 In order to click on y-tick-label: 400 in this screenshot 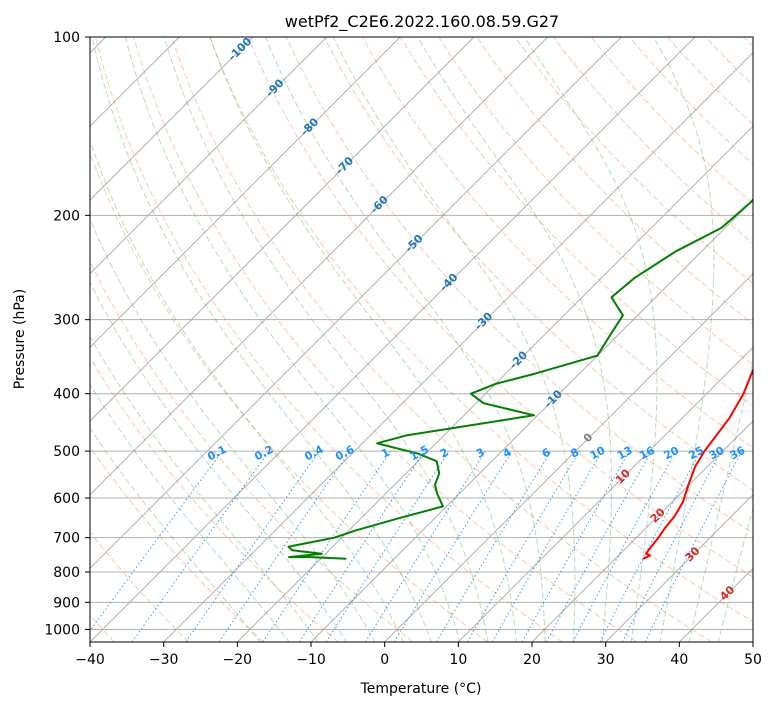, I will do `click(66, 395)`.